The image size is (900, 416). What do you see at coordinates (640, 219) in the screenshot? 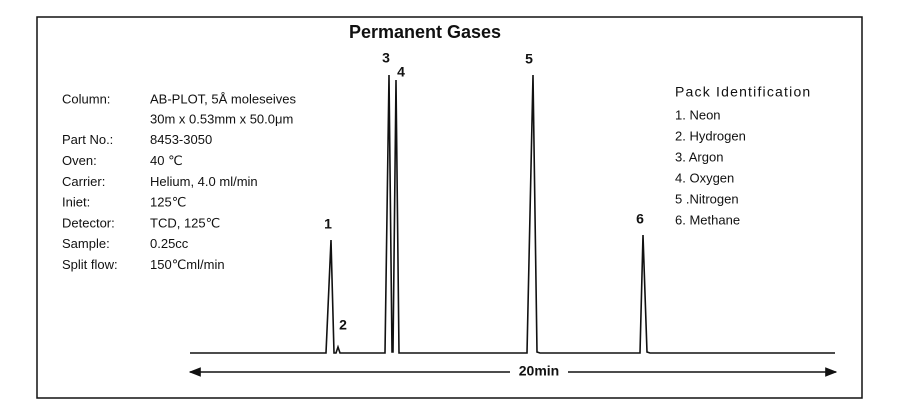
I see `peak-label: 6` at bounding box center [640, 219].